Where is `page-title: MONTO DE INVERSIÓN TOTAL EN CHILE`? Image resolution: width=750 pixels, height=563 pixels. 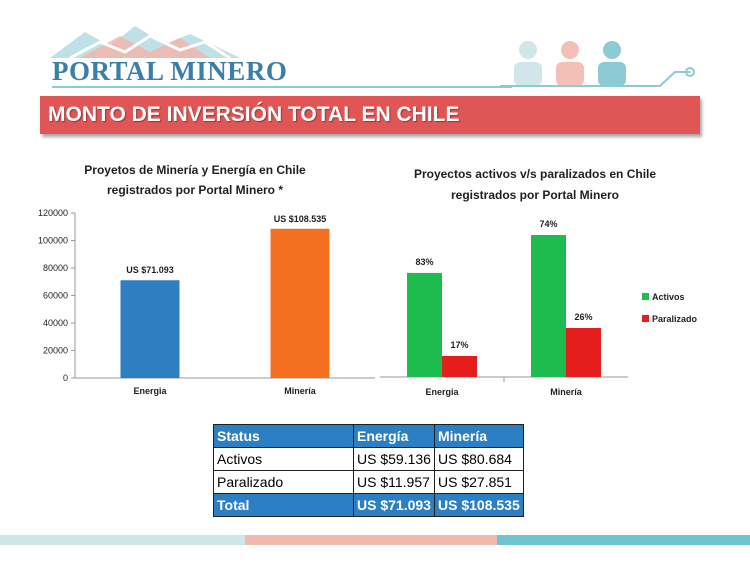
page-title: MONTO DE INVERSIÓN TOTAL EN CHILE is located at coordinates (254, 114).